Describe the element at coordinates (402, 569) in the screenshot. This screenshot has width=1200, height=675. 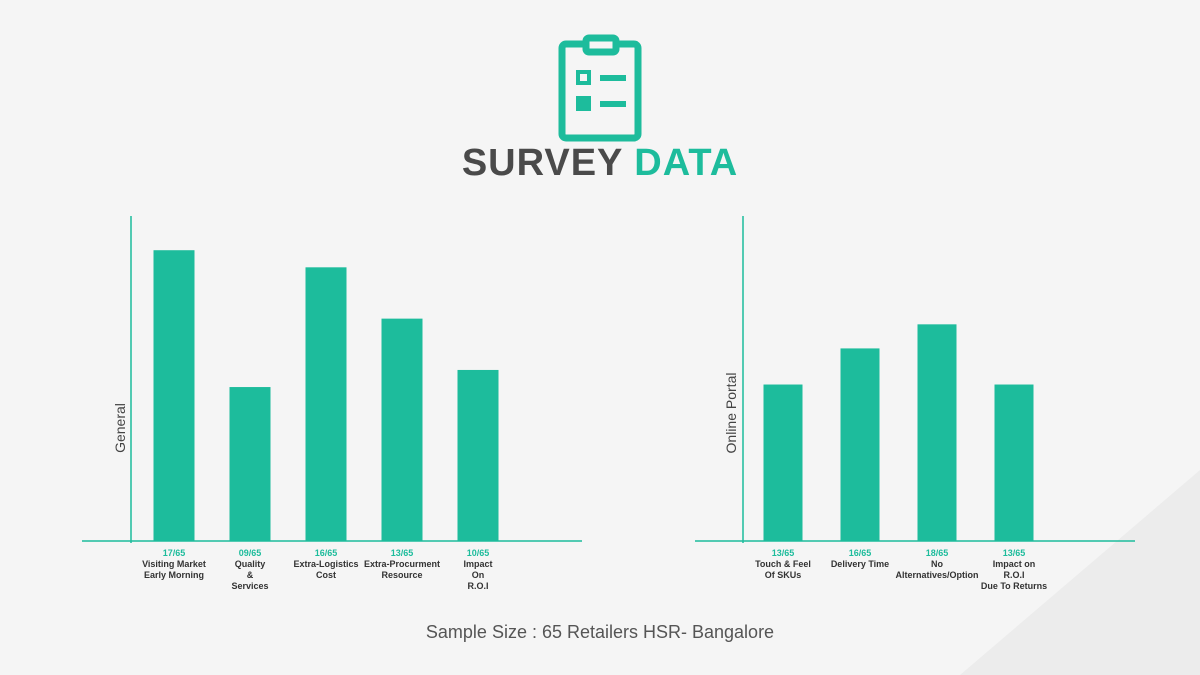
I see `category-label: Extra-Procurment Resource` at that location.